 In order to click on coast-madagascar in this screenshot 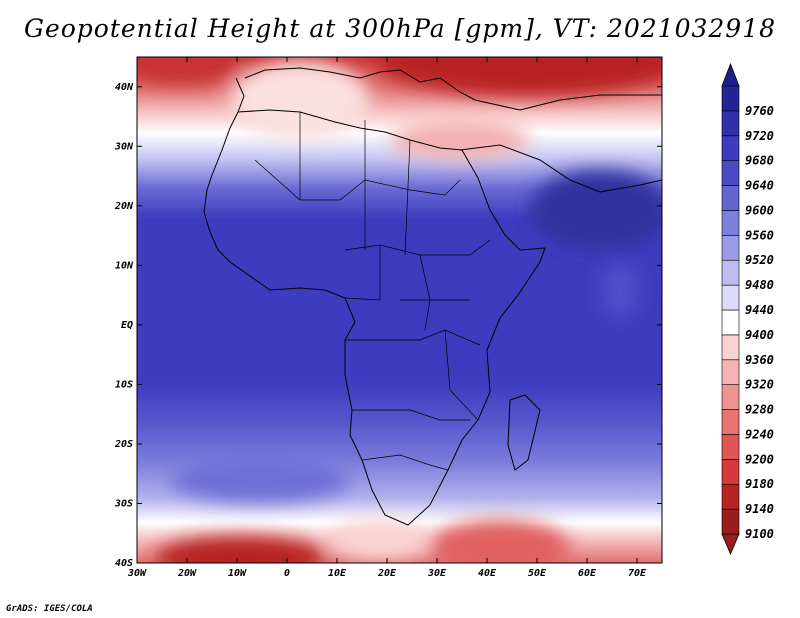, I will do `click(524, 432)`.